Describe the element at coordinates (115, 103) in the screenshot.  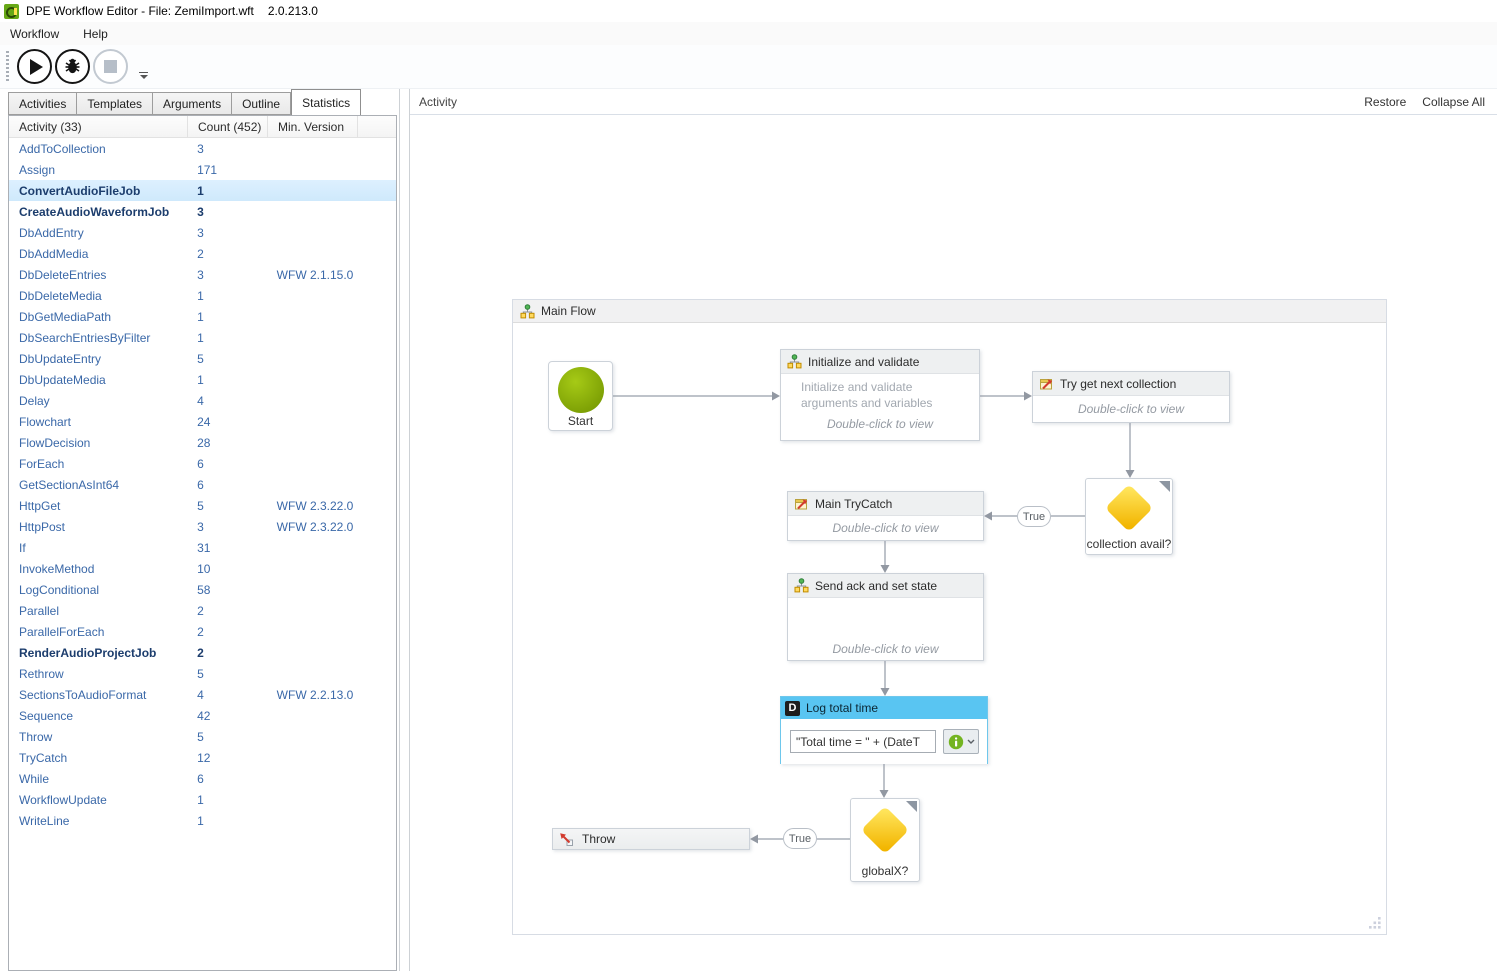
I see `tab-templates: Templates` at that location.